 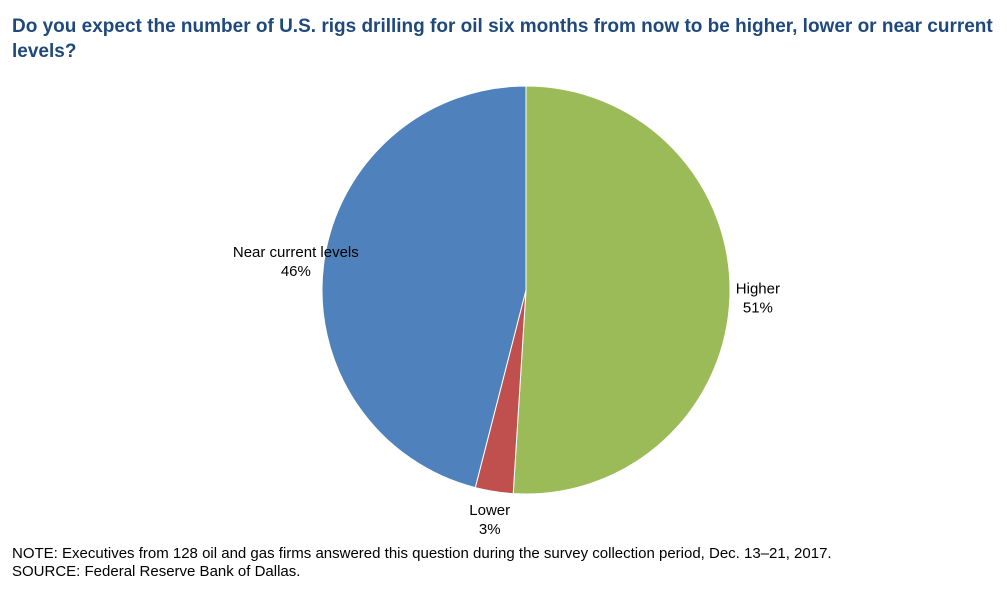 What do you see at coordinates (490, 529) in the screenshot?
I see `slice-label-value: 3%` at bounding box center [490, 529].